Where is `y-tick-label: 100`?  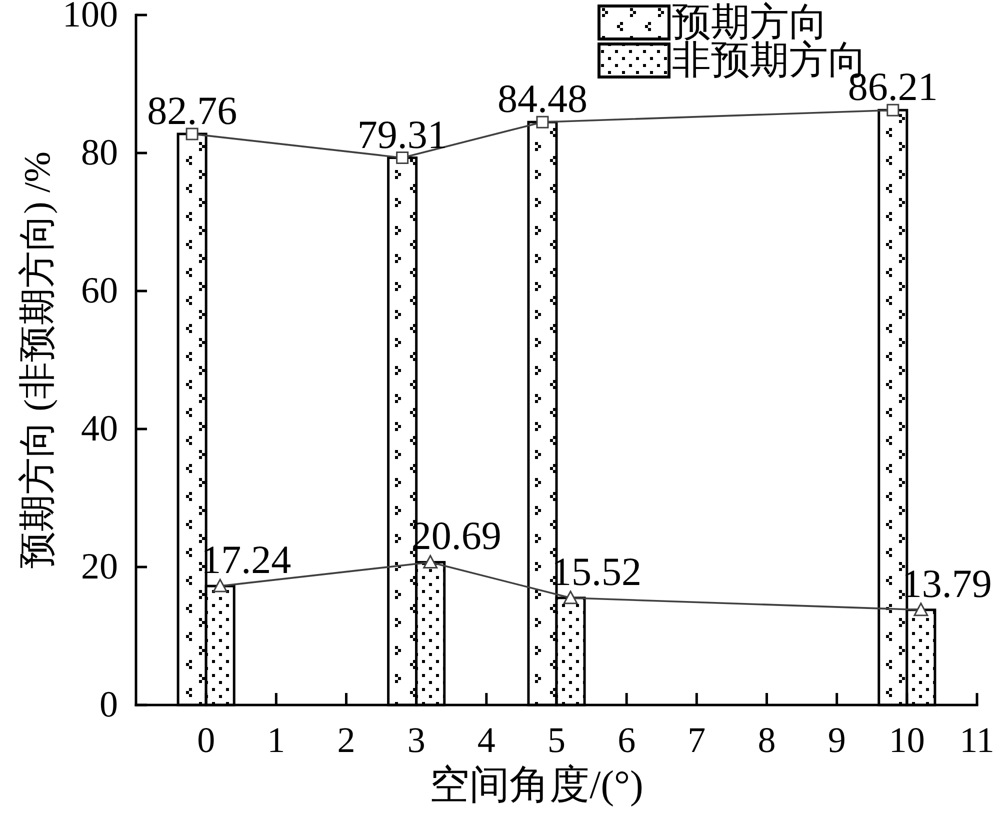 y-tick-label: 100 is located at coordinates (90, 18).